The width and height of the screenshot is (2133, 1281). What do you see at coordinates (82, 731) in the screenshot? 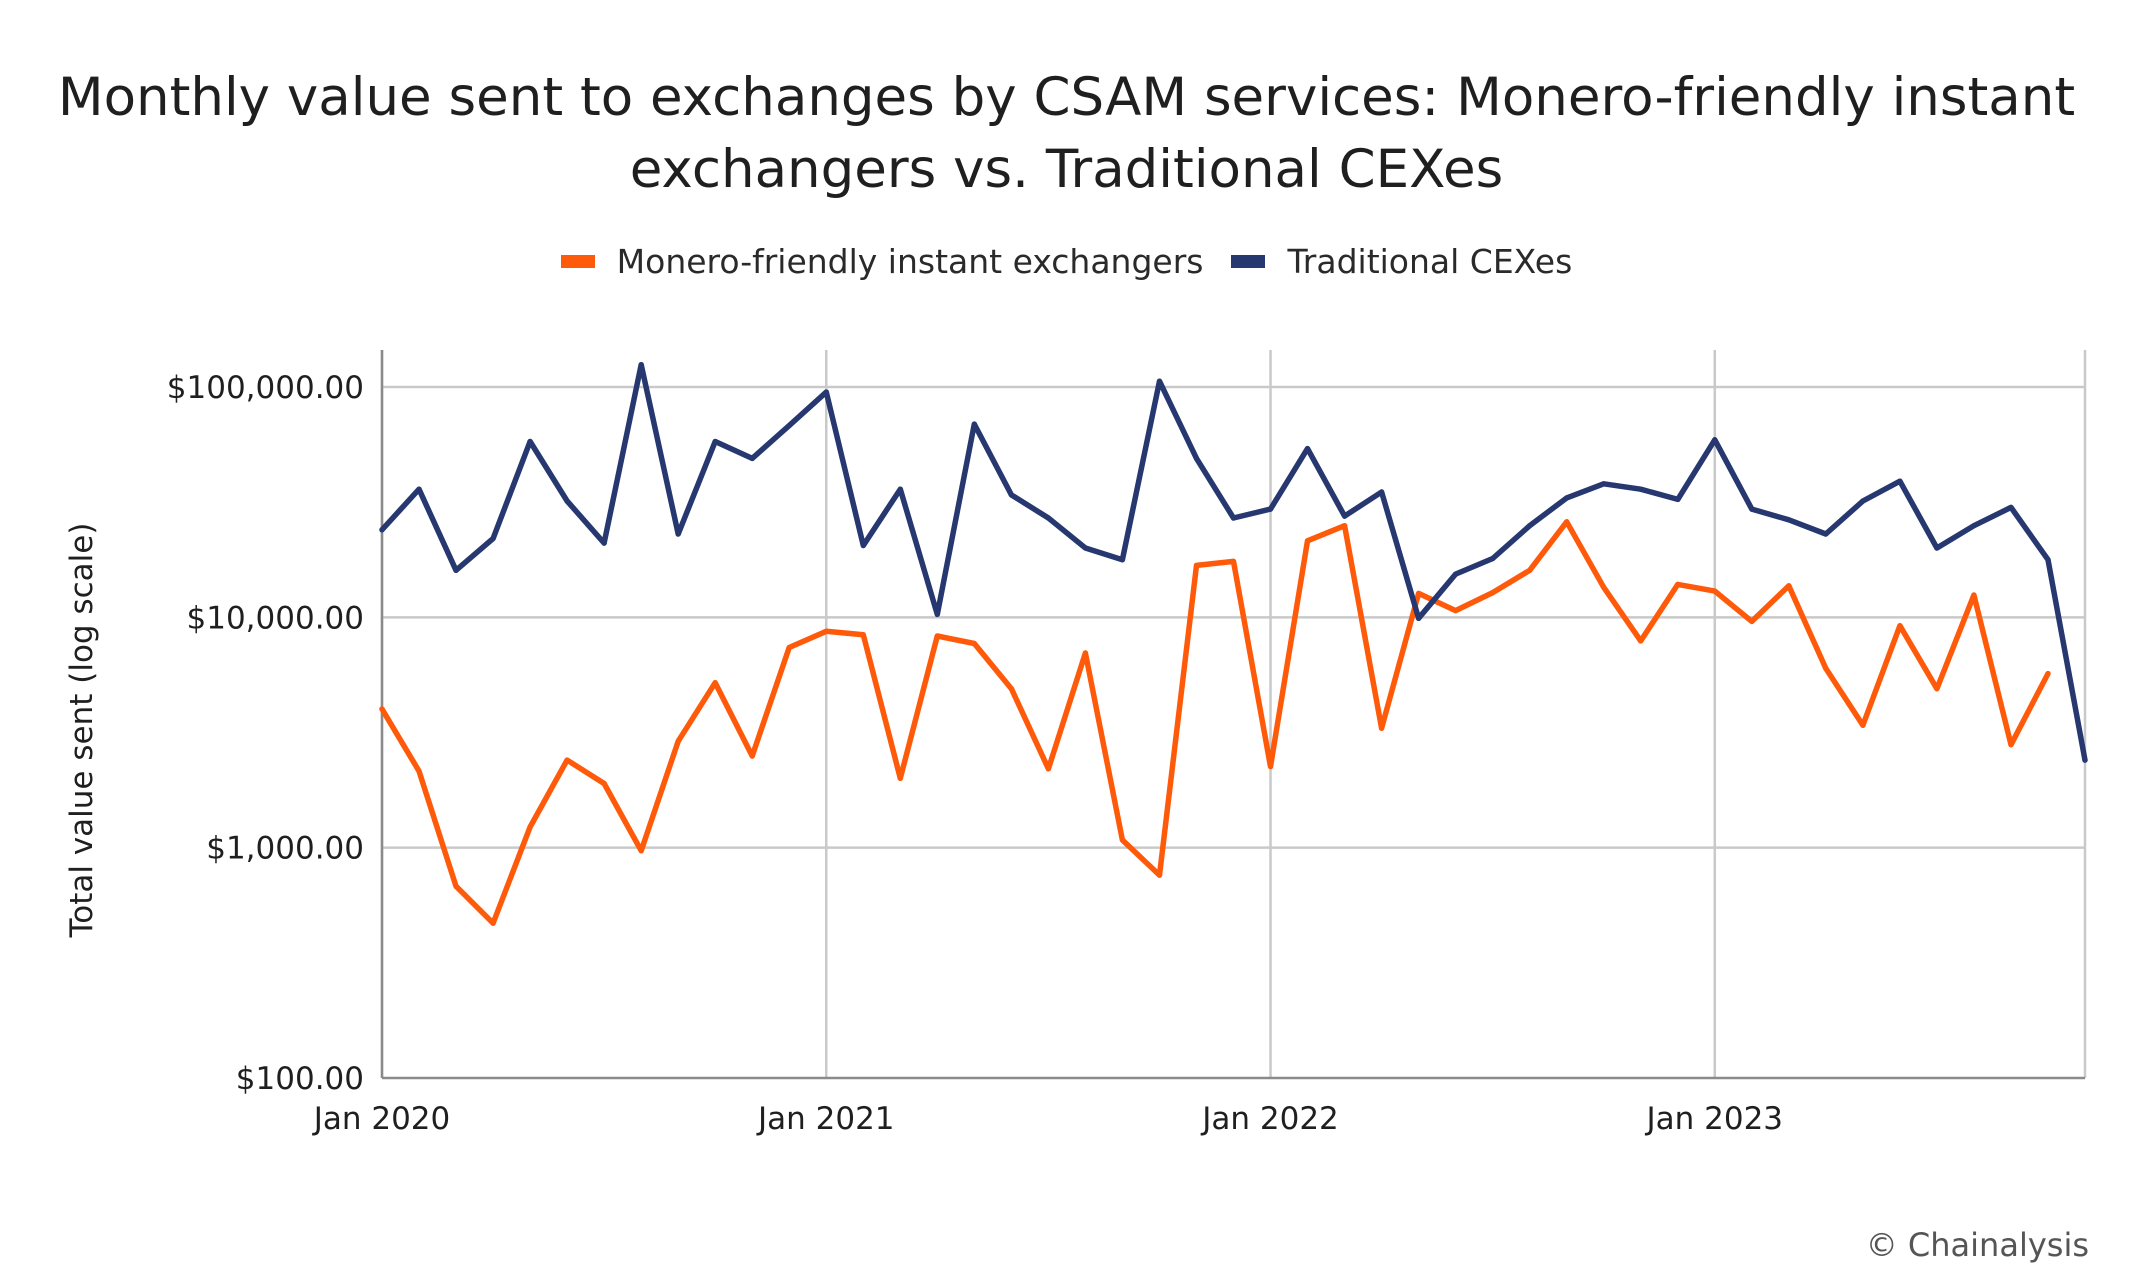
I see `y-axis-title: Total value sent (log scale)` at bounding box center [82, 731].